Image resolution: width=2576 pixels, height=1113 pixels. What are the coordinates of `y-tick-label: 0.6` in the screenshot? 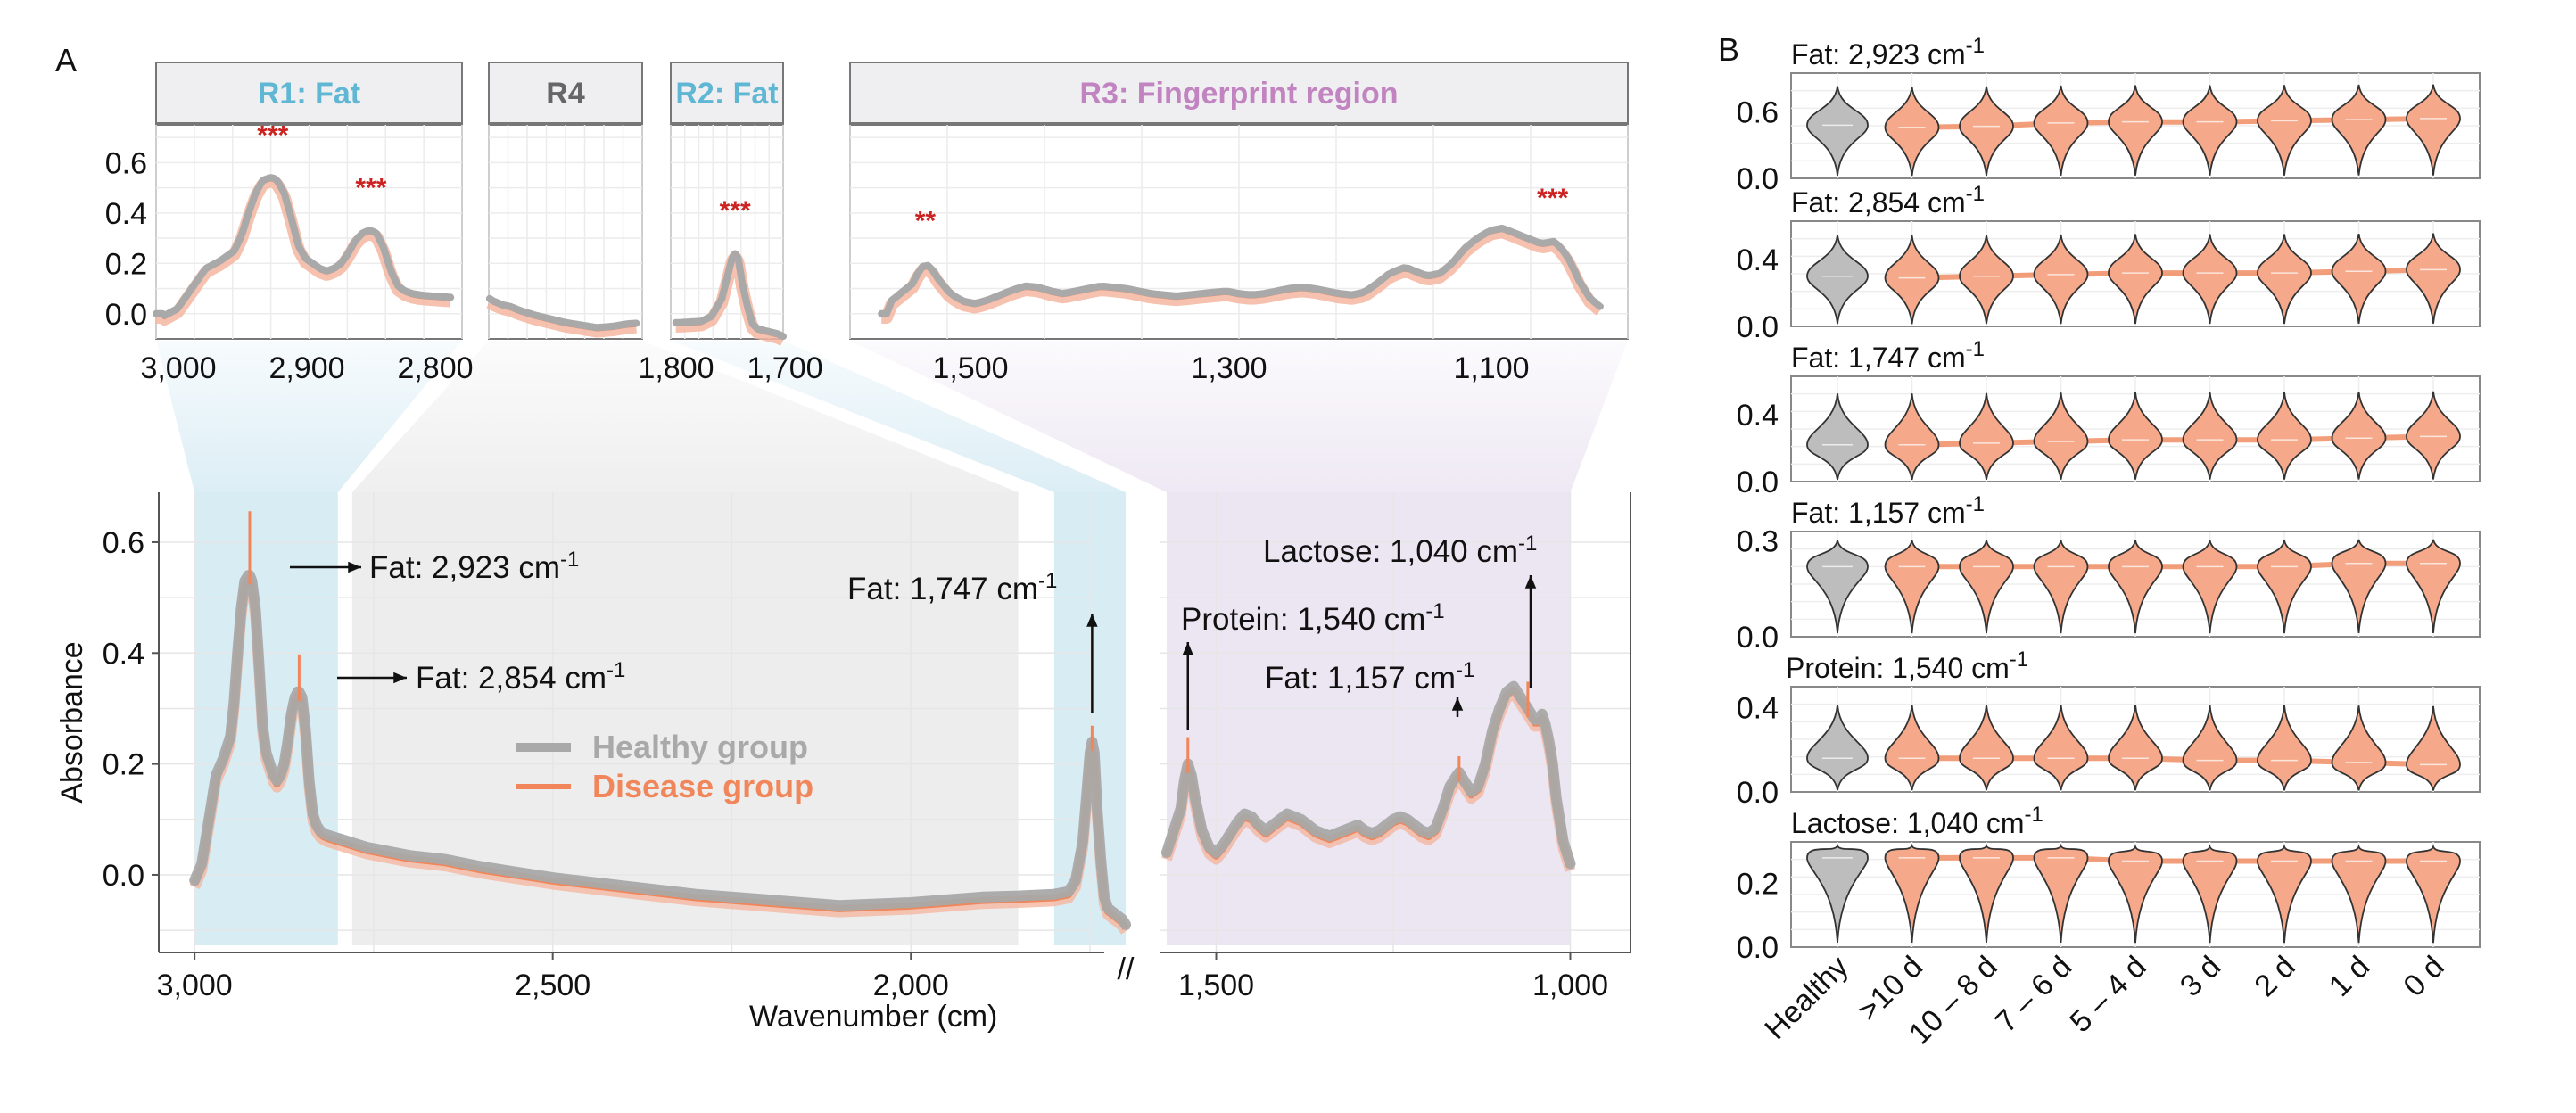 It's located at (124, 543).